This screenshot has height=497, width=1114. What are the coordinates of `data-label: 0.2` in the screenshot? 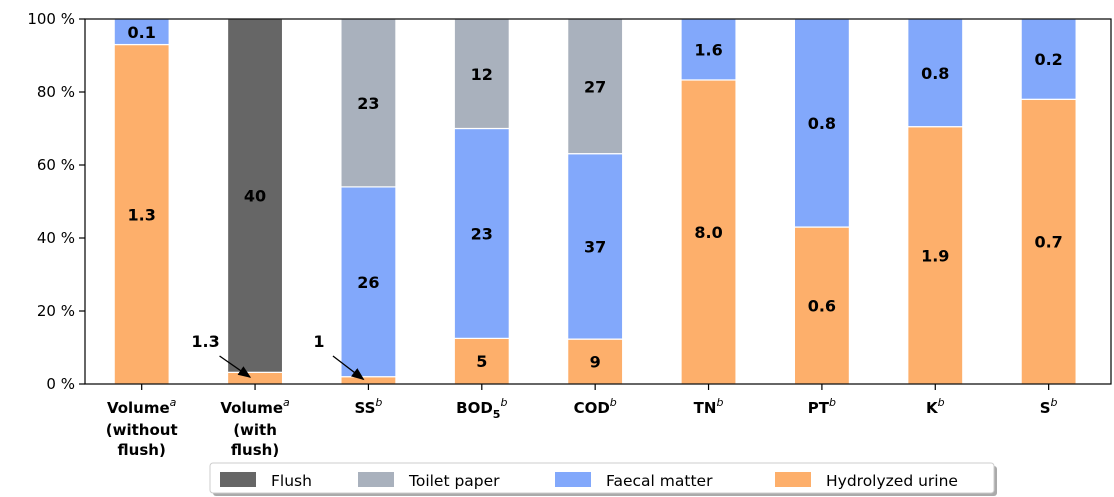 It's located at (1048, 59).